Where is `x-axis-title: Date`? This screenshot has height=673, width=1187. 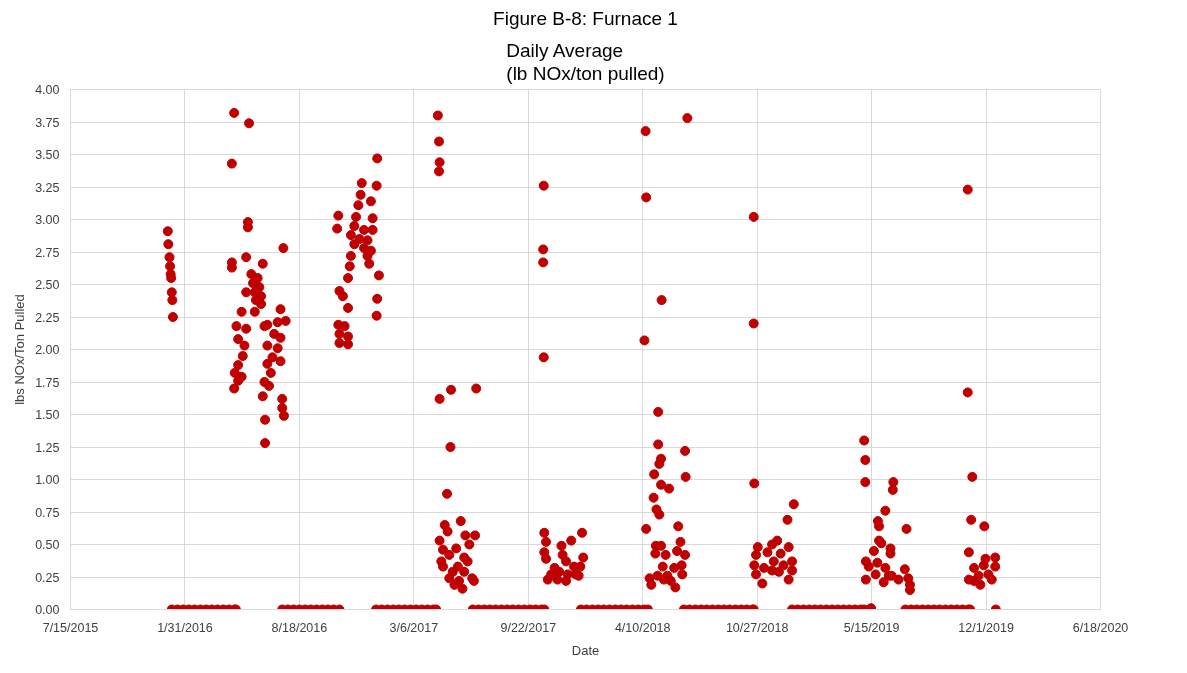
x-axis-title: Date is located at coordinates (585, 650).